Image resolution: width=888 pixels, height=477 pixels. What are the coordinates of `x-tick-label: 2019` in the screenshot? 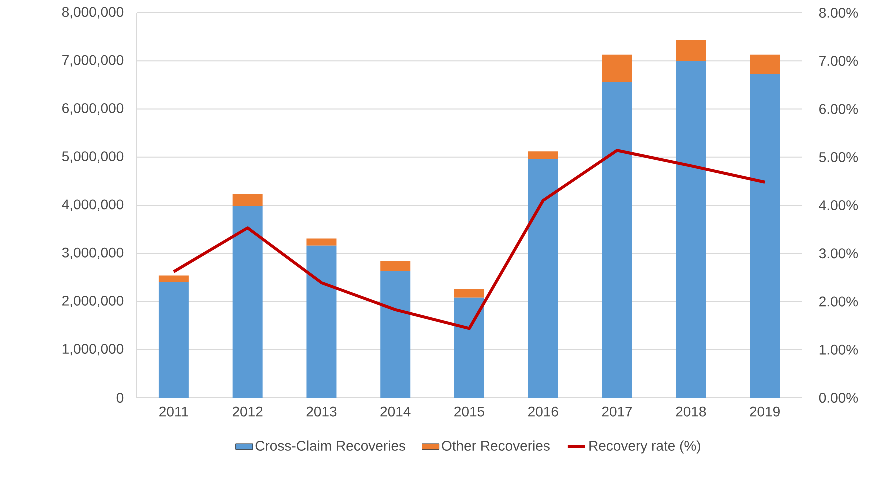 It's located at (765, 411).